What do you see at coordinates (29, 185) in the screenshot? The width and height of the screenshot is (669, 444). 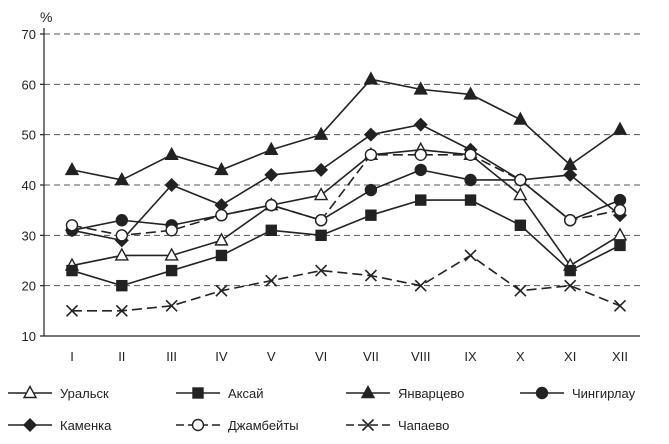 I see `y-tick-label: 40` at bounding box center [29, 185].